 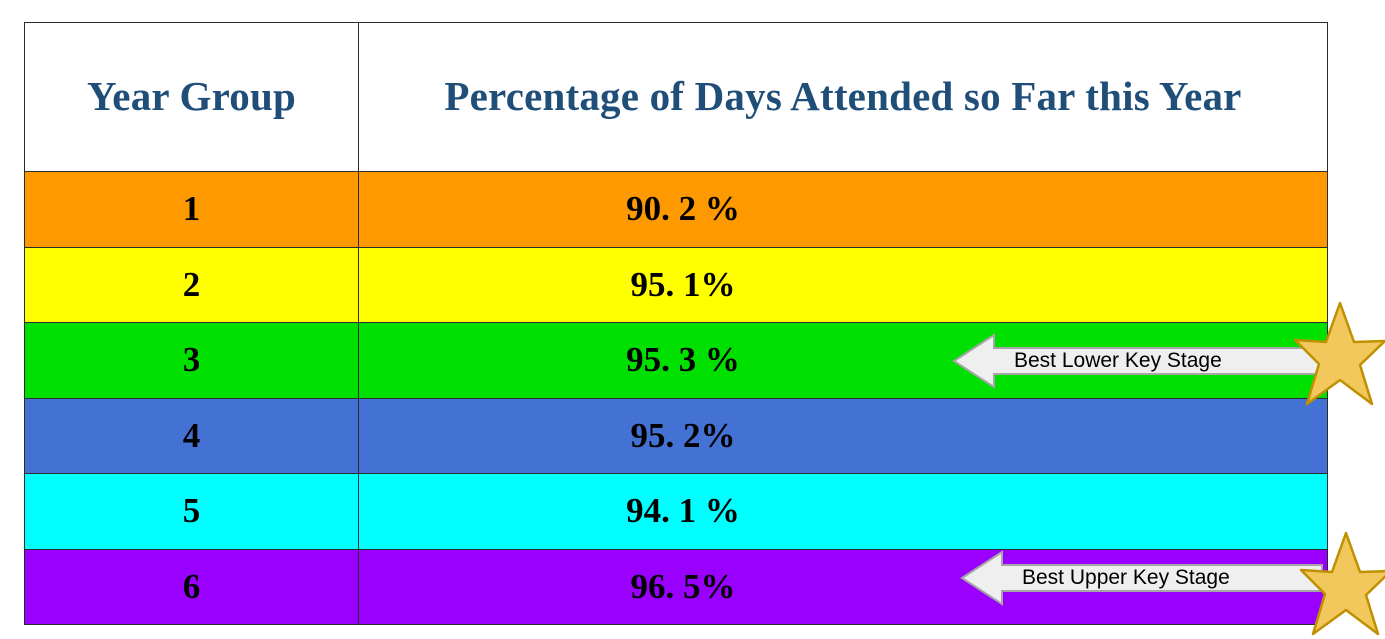 I want to click on cell-percentage: 95. 2%, so click(x=843, y=435).